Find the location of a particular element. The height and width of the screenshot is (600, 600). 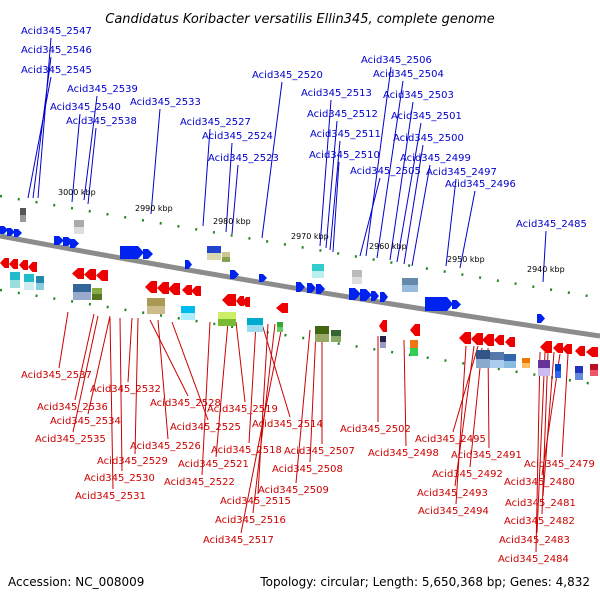

gene-label-bottom: Acid345_2514 is located at coordinates (287, 424).